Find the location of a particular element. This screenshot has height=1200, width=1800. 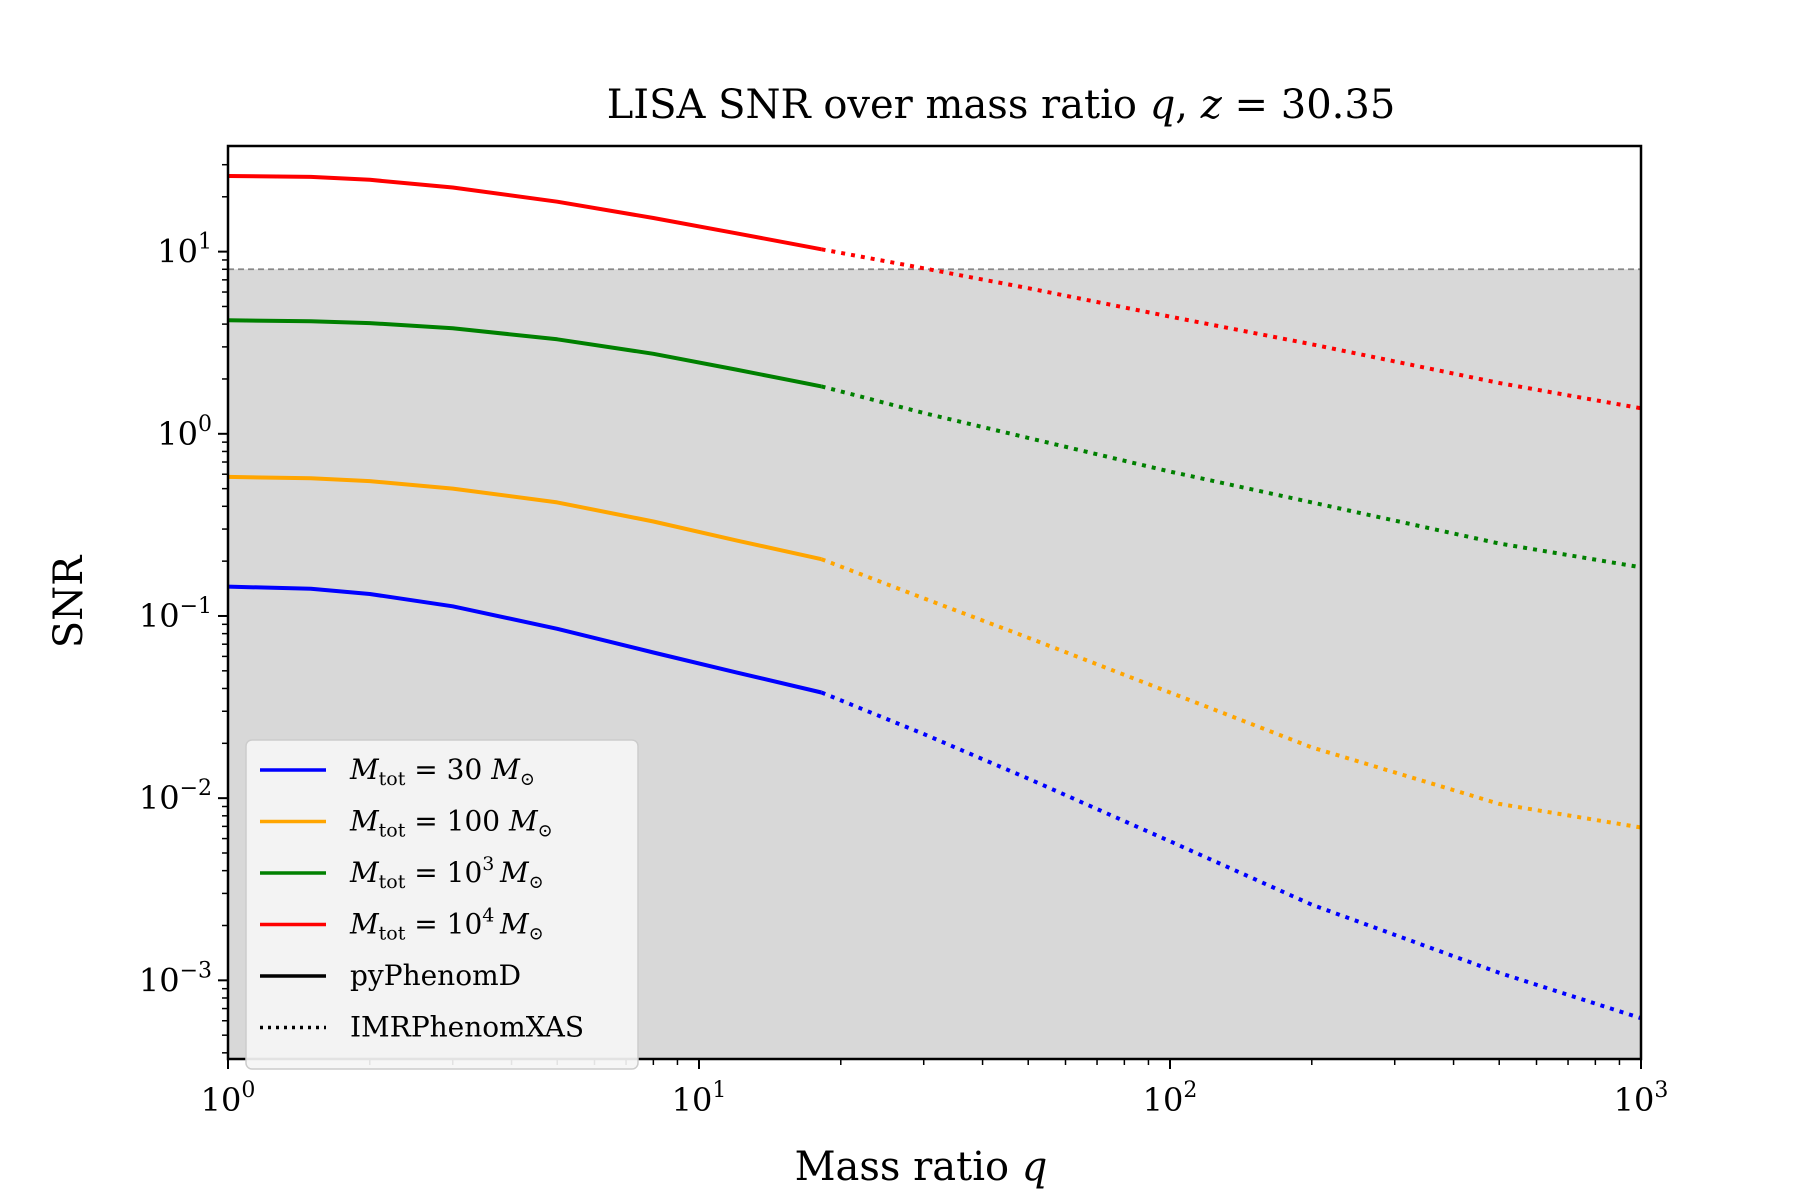

series-1-pyphenomd-line is located at coordinates (524, 639).